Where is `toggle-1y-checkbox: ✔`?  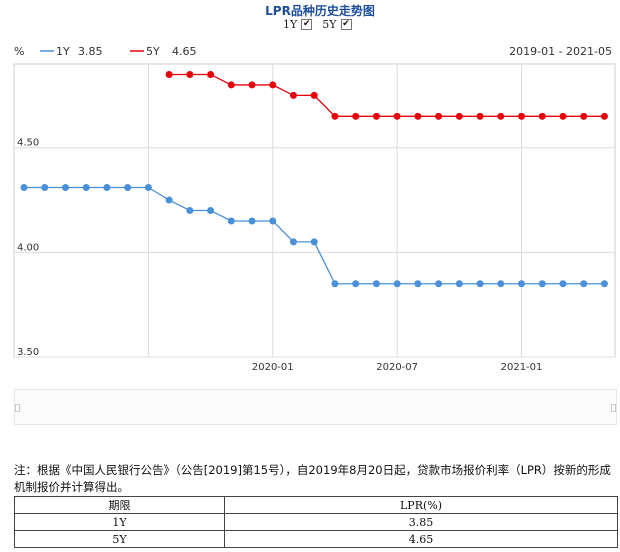
toggle-1y-checkbox: ✔ is located at coordinates (307, 24).